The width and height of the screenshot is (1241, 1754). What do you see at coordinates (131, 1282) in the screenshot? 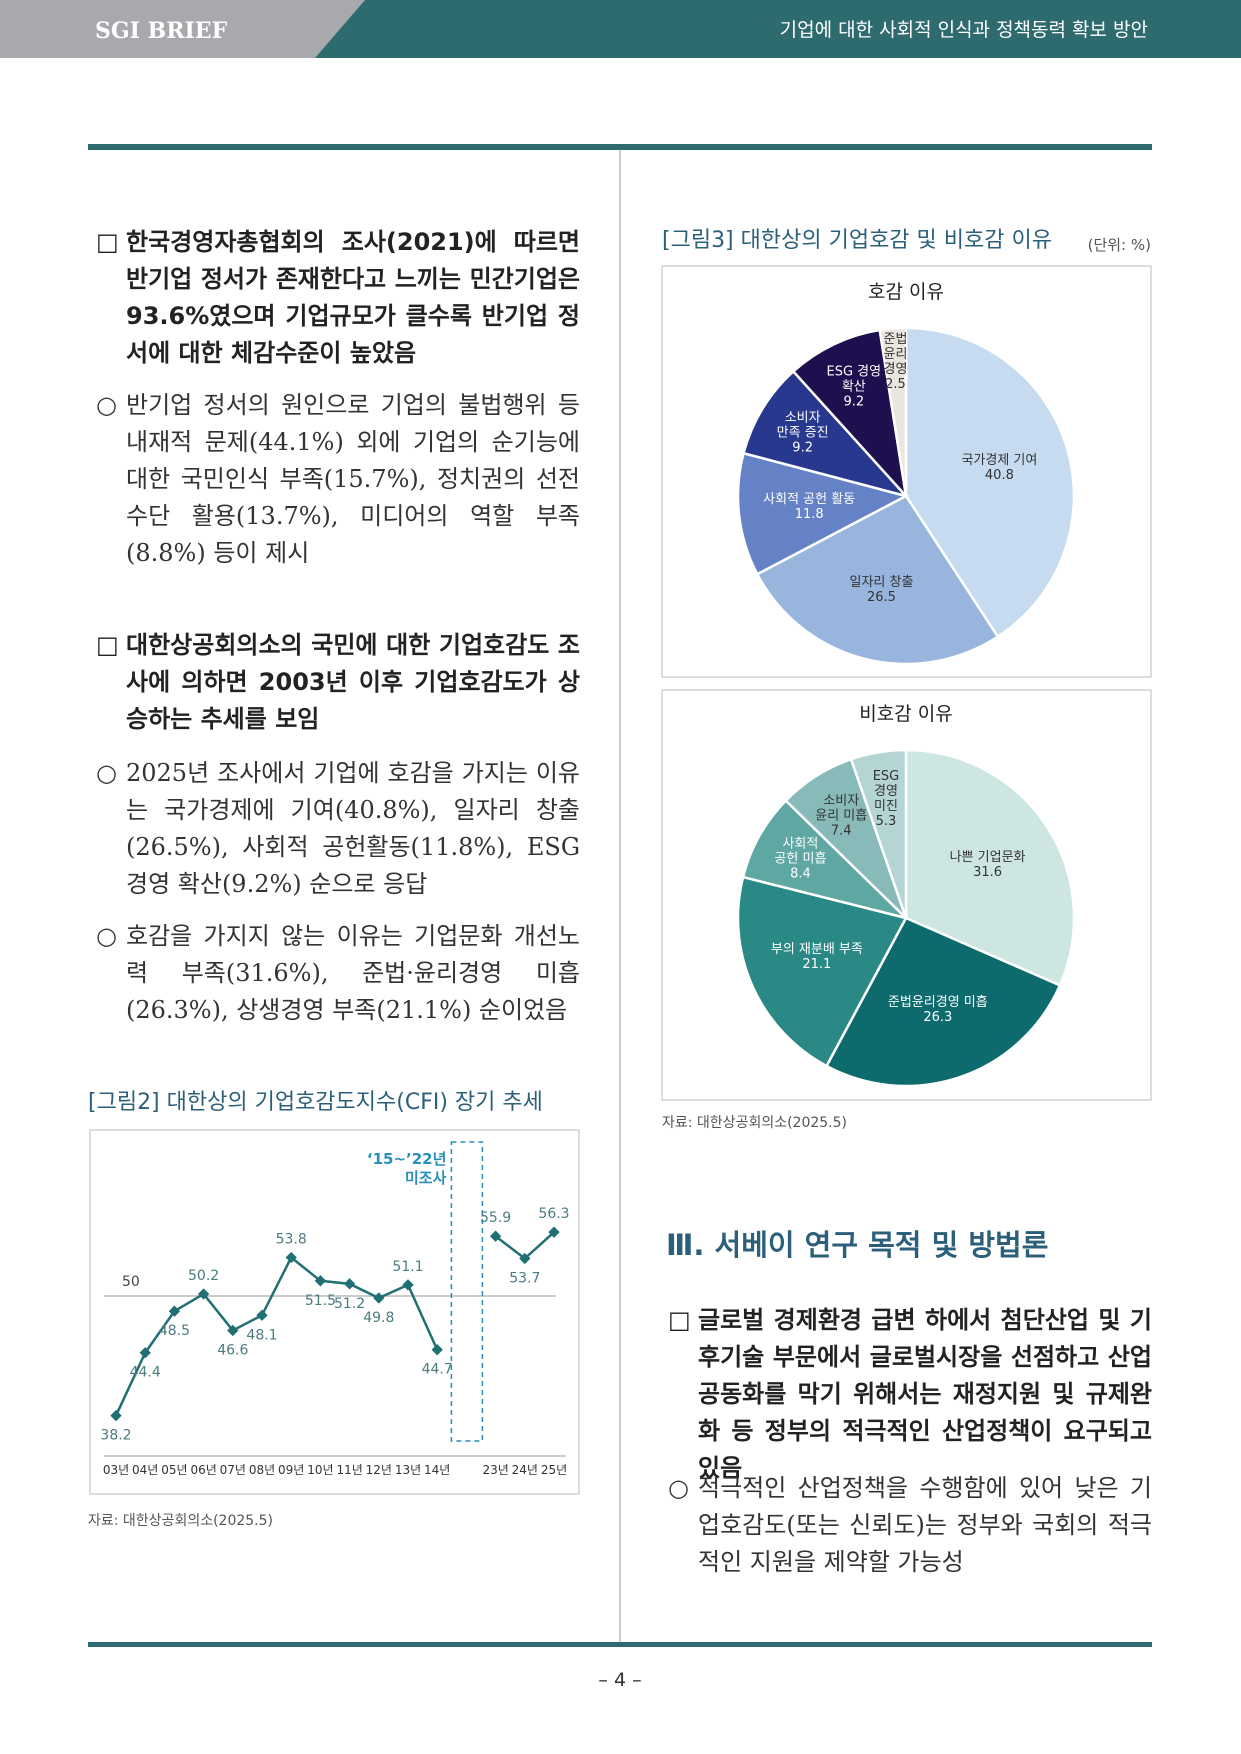
I see `reference-label: 50` at bounding box center [131, 1282].